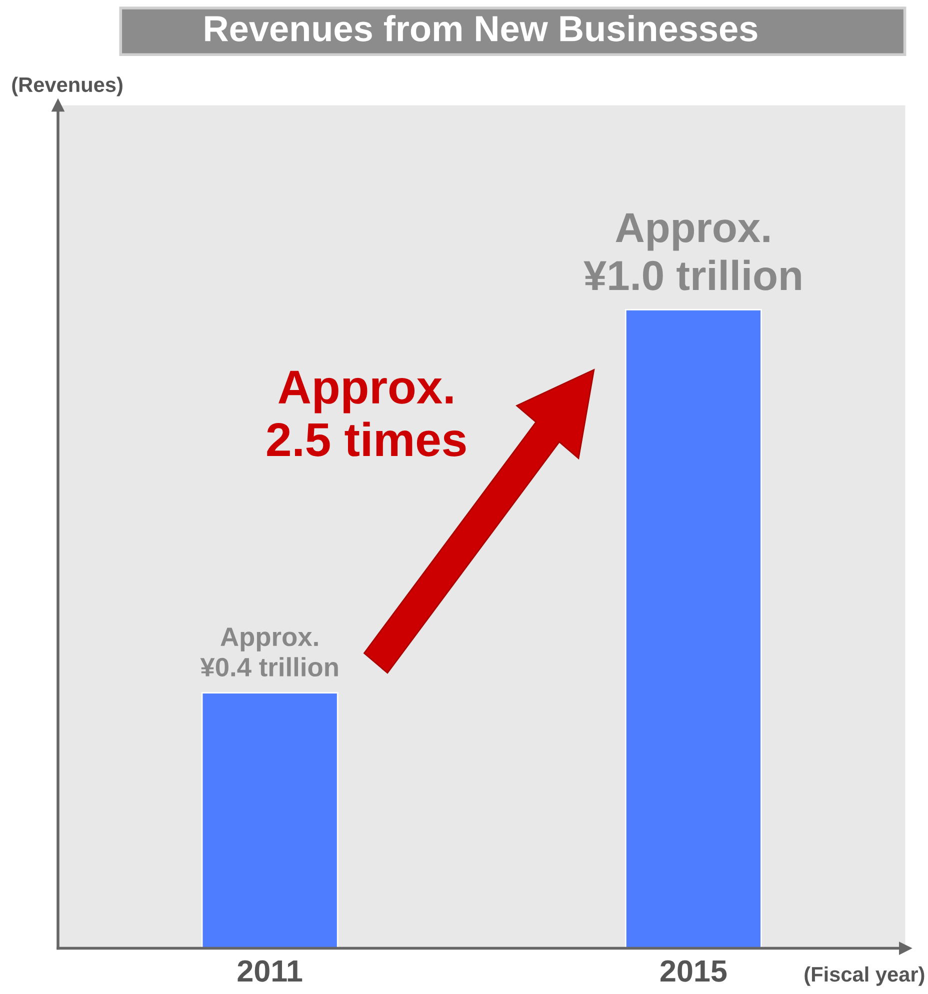  I want to click on chart-title: Revenues from New Businesses, so click(481, 28).